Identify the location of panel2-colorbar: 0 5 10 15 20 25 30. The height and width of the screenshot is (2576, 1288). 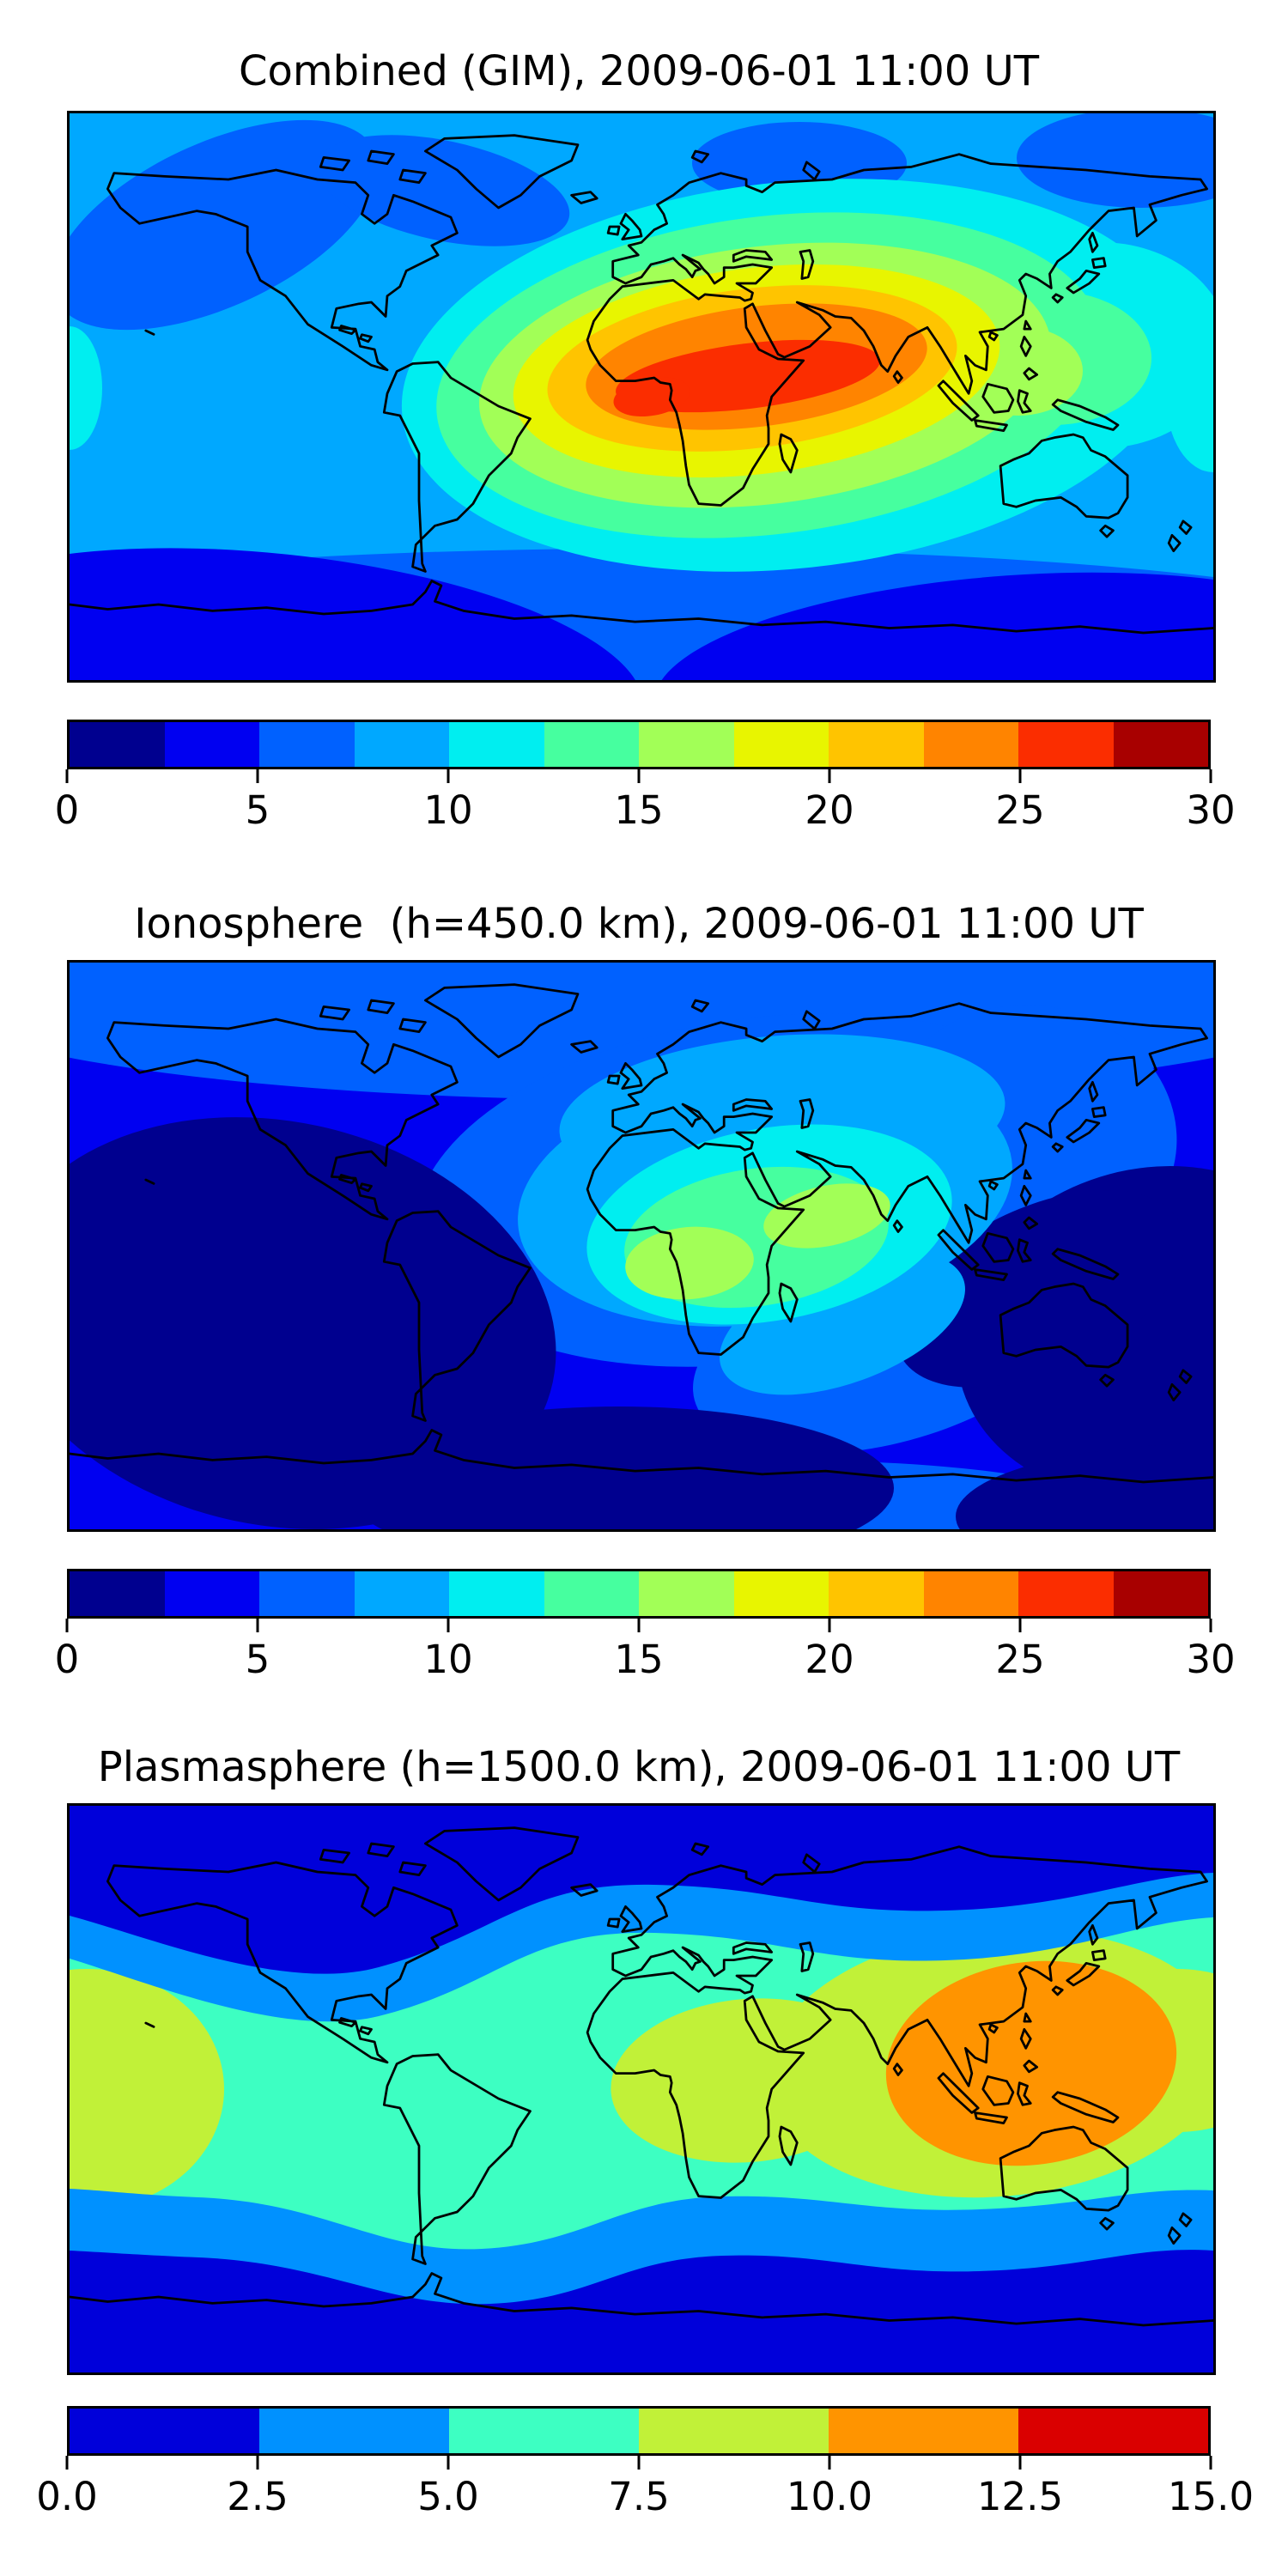
(645, 1625).